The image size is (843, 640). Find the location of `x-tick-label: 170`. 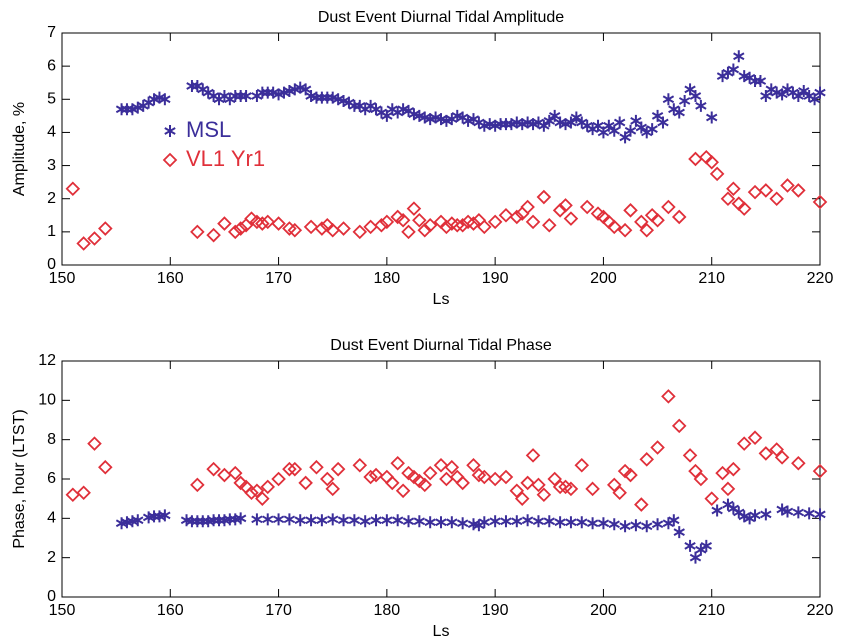

x-tick-label: 170 is located at coordinates (278, 610).